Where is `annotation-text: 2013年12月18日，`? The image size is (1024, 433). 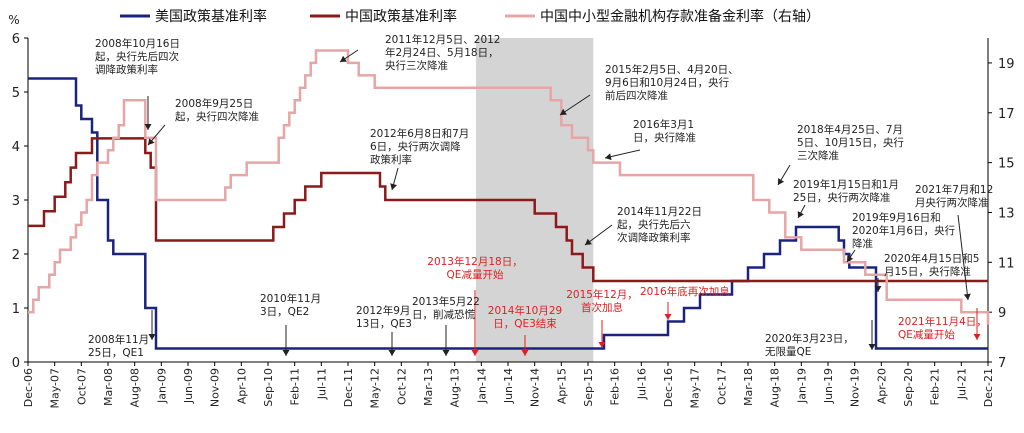
annotation-text: 2013年12月18日， is located at coordinates (474, 261).